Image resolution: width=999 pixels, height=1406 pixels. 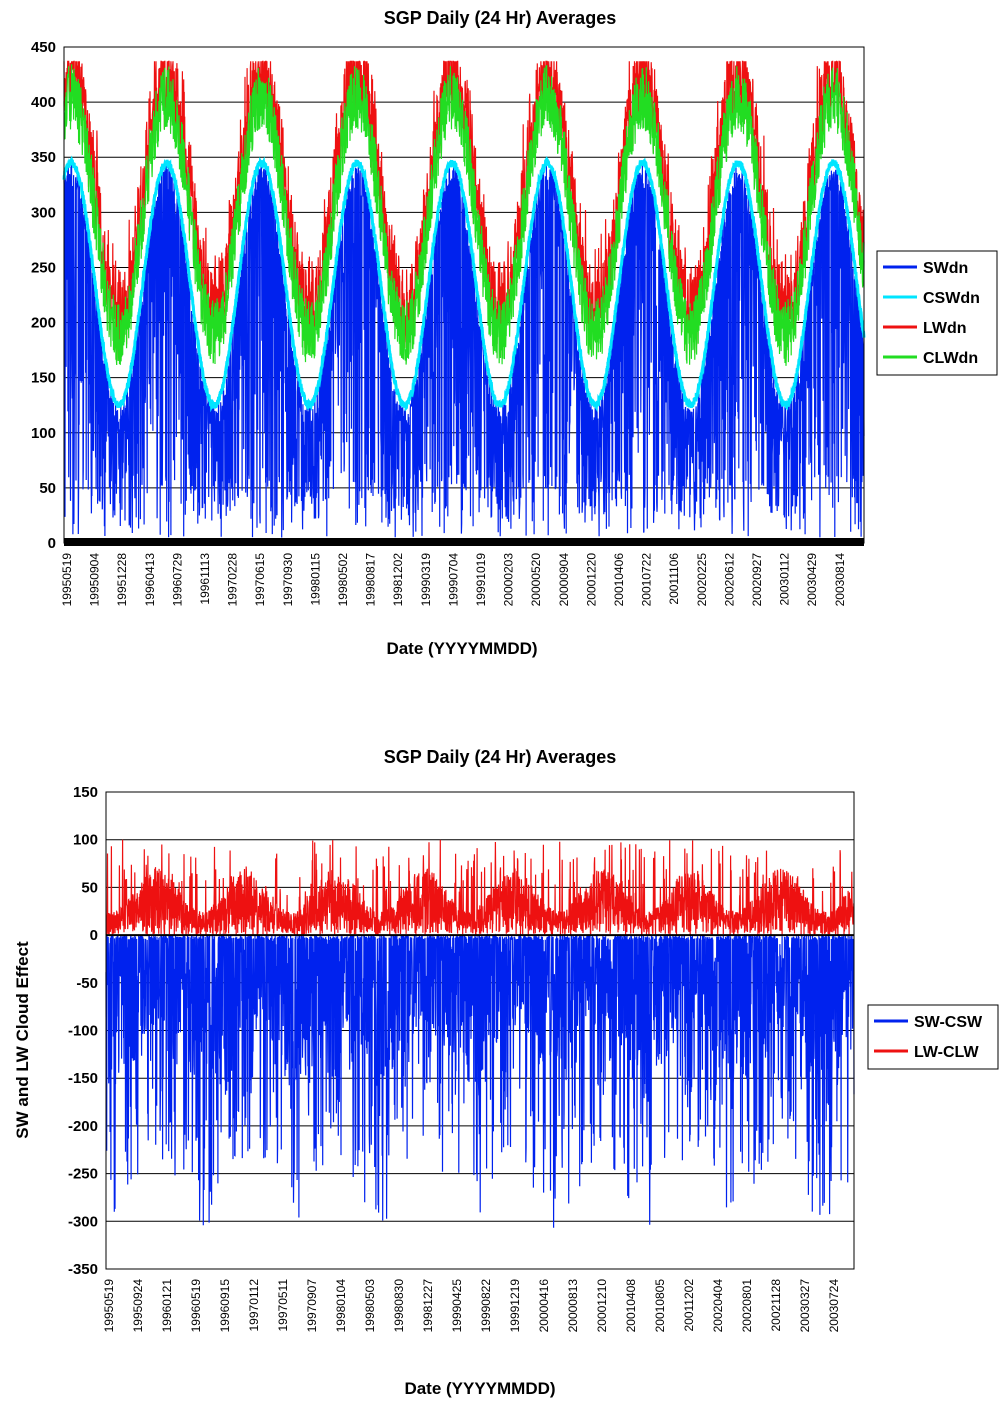 I want to click on legend-label: CLWdn, so click(x=950, y=358).